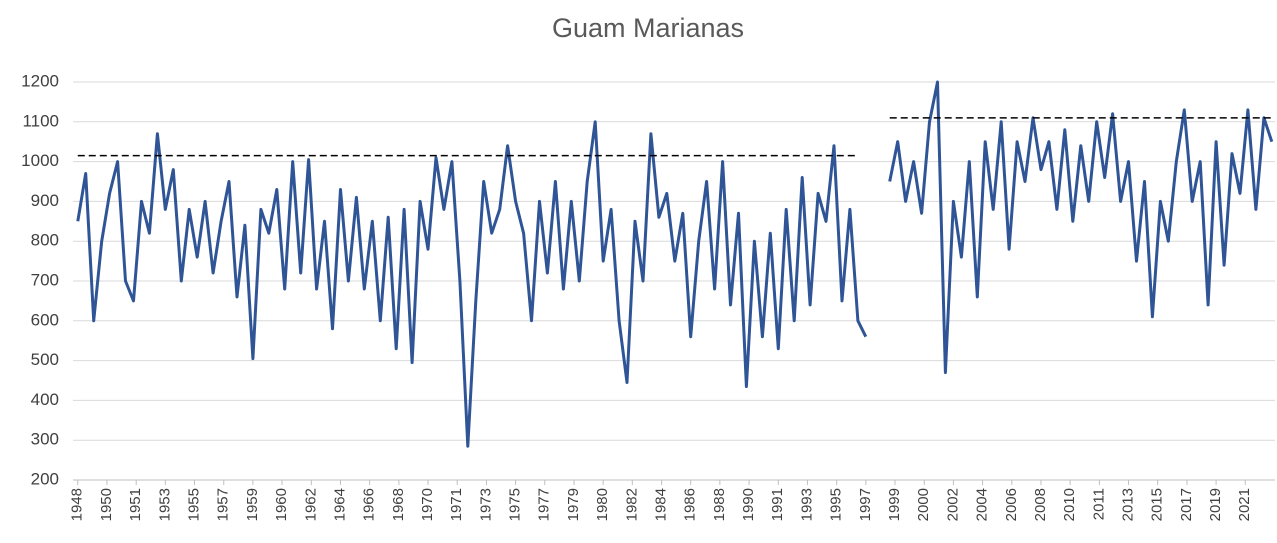  I want to click on x-tick-label: 1955, so click(193, 504).